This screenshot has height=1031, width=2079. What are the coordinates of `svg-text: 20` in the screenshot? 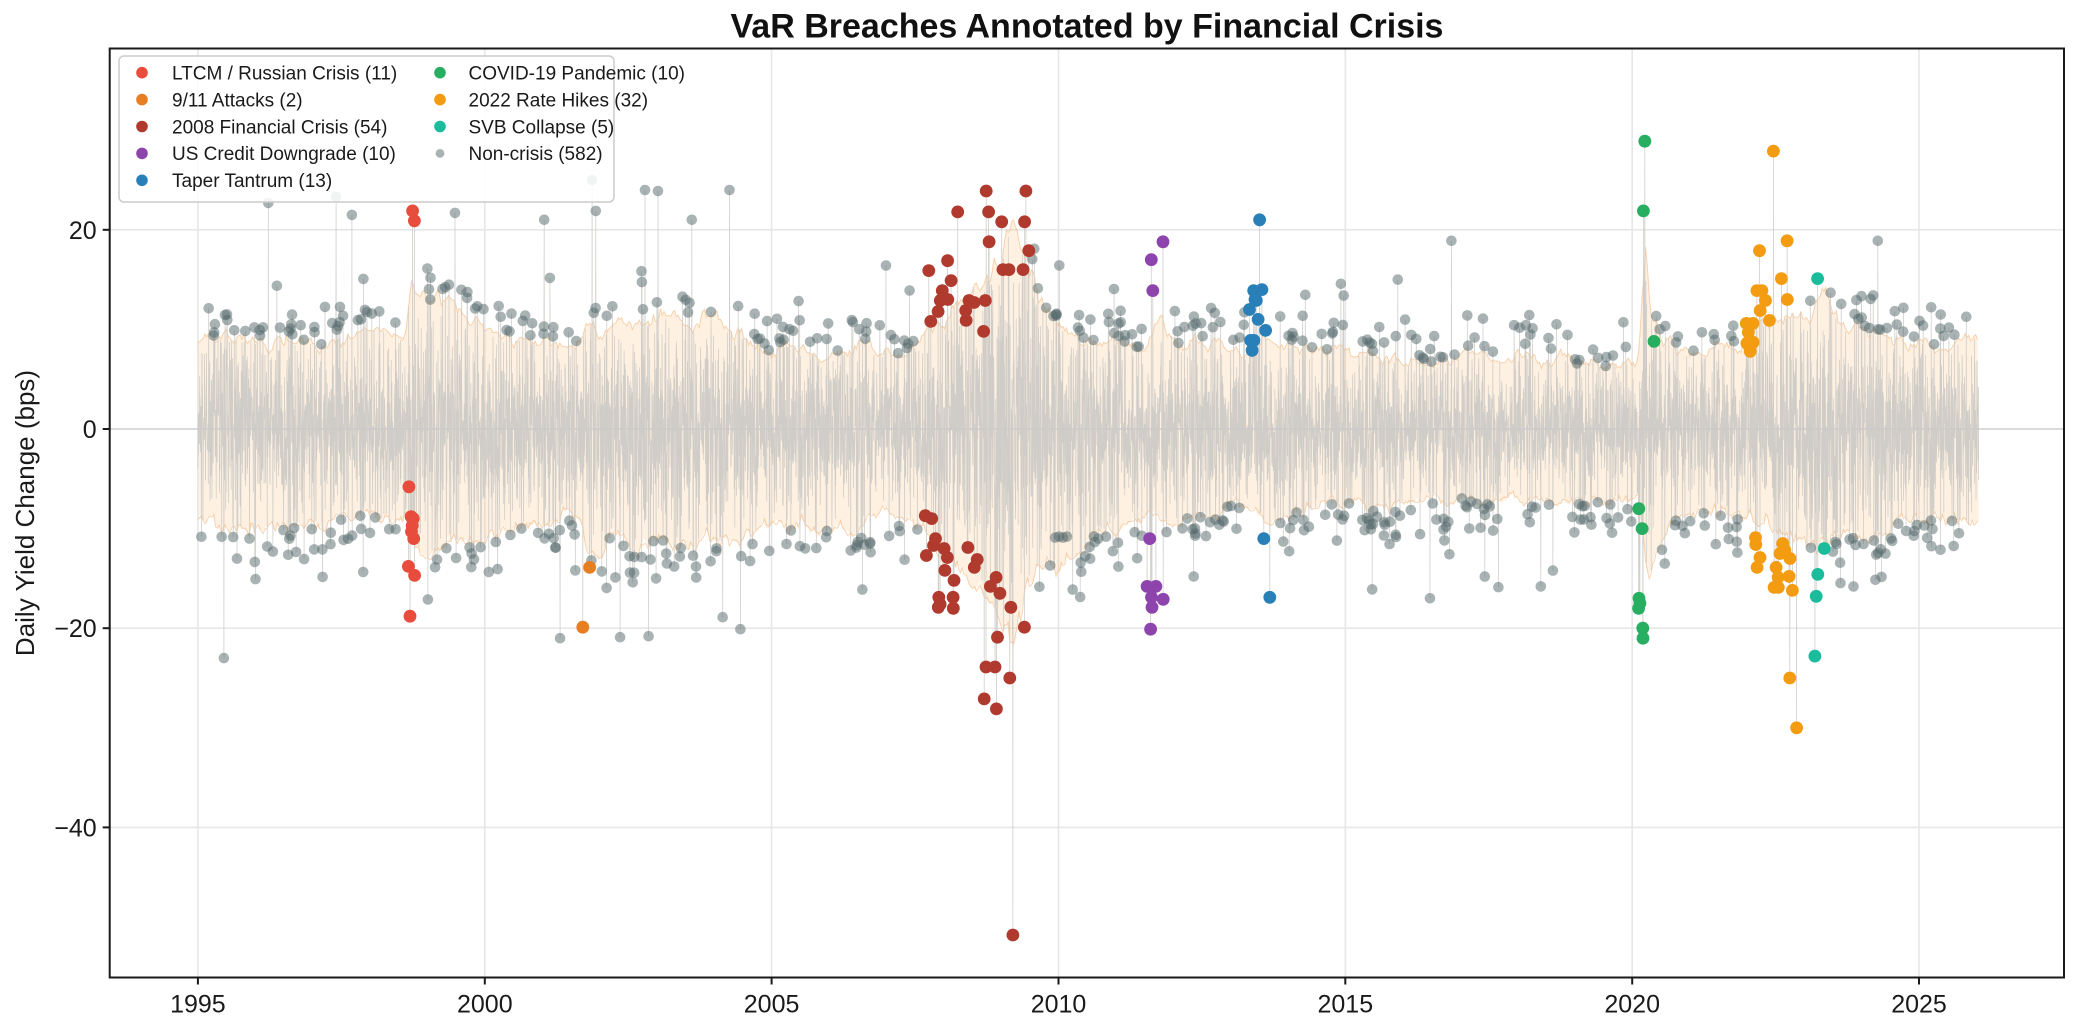 It's located at (83, 231).